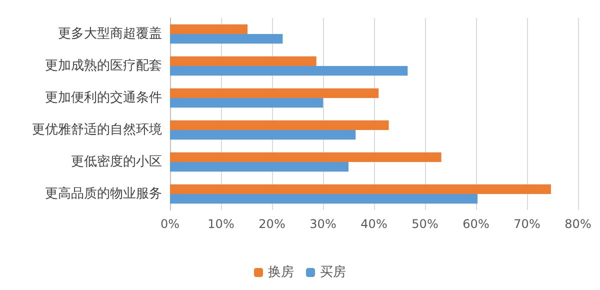 This screenshot has height=290, width=600. What do you see at coordinates (281, 272) in the screenshot?
I see `legend-label: 换房` at bounding box center [281, 272].